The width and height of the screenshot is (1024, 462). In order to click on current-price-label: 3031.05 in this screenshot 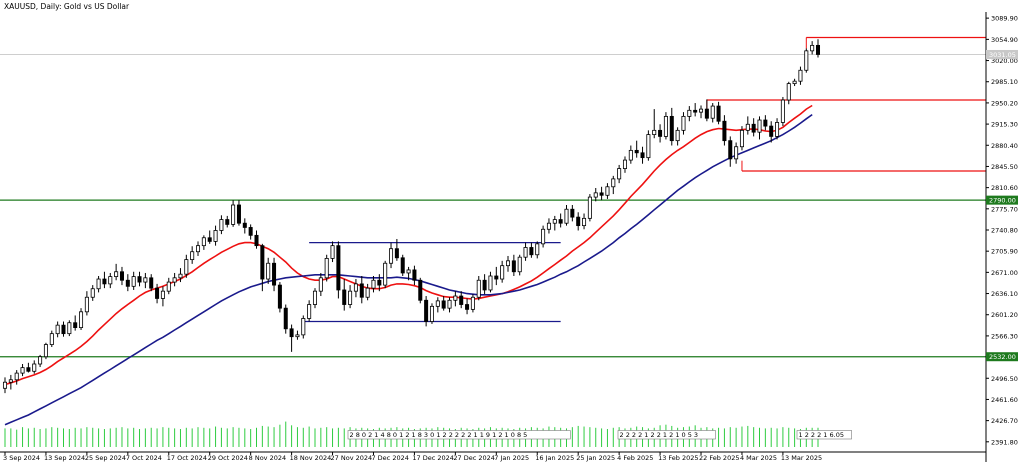, I will do `click(1002, 55)`.